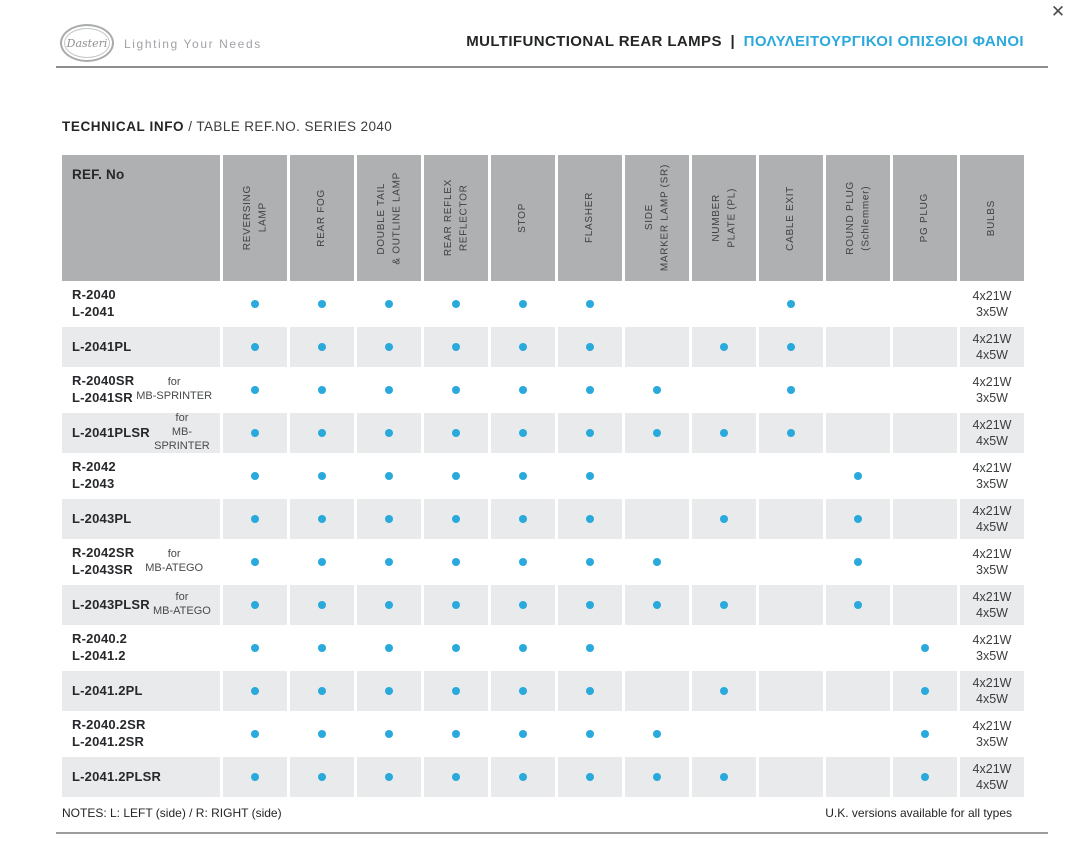  Describe the element at coordinates (925, 605) in the screenshot. I see `feature-cell-r7-c10` at that location.